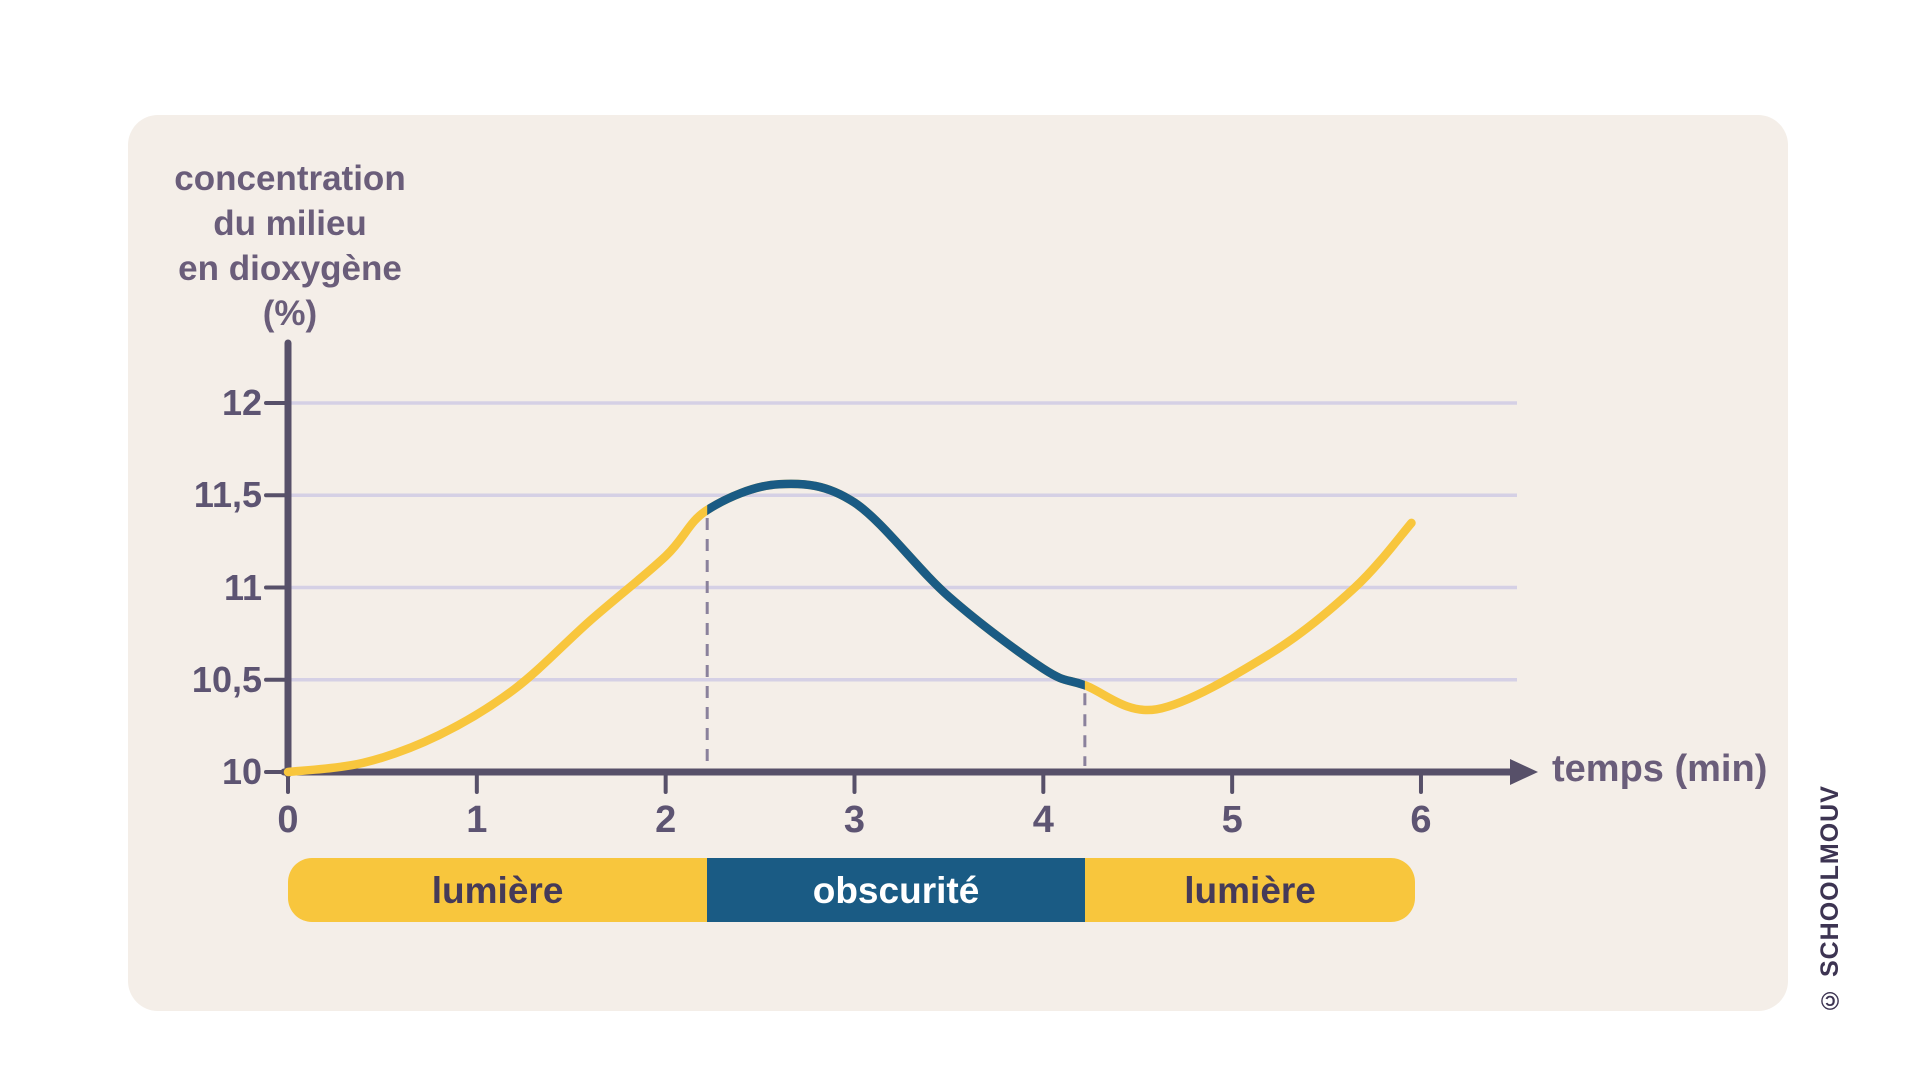 The width and height of the screenshot is (1920, 1080). Describe the element at coordinates (241, 771) in the screenshot. I see `y-tick-label: 10` at that location.